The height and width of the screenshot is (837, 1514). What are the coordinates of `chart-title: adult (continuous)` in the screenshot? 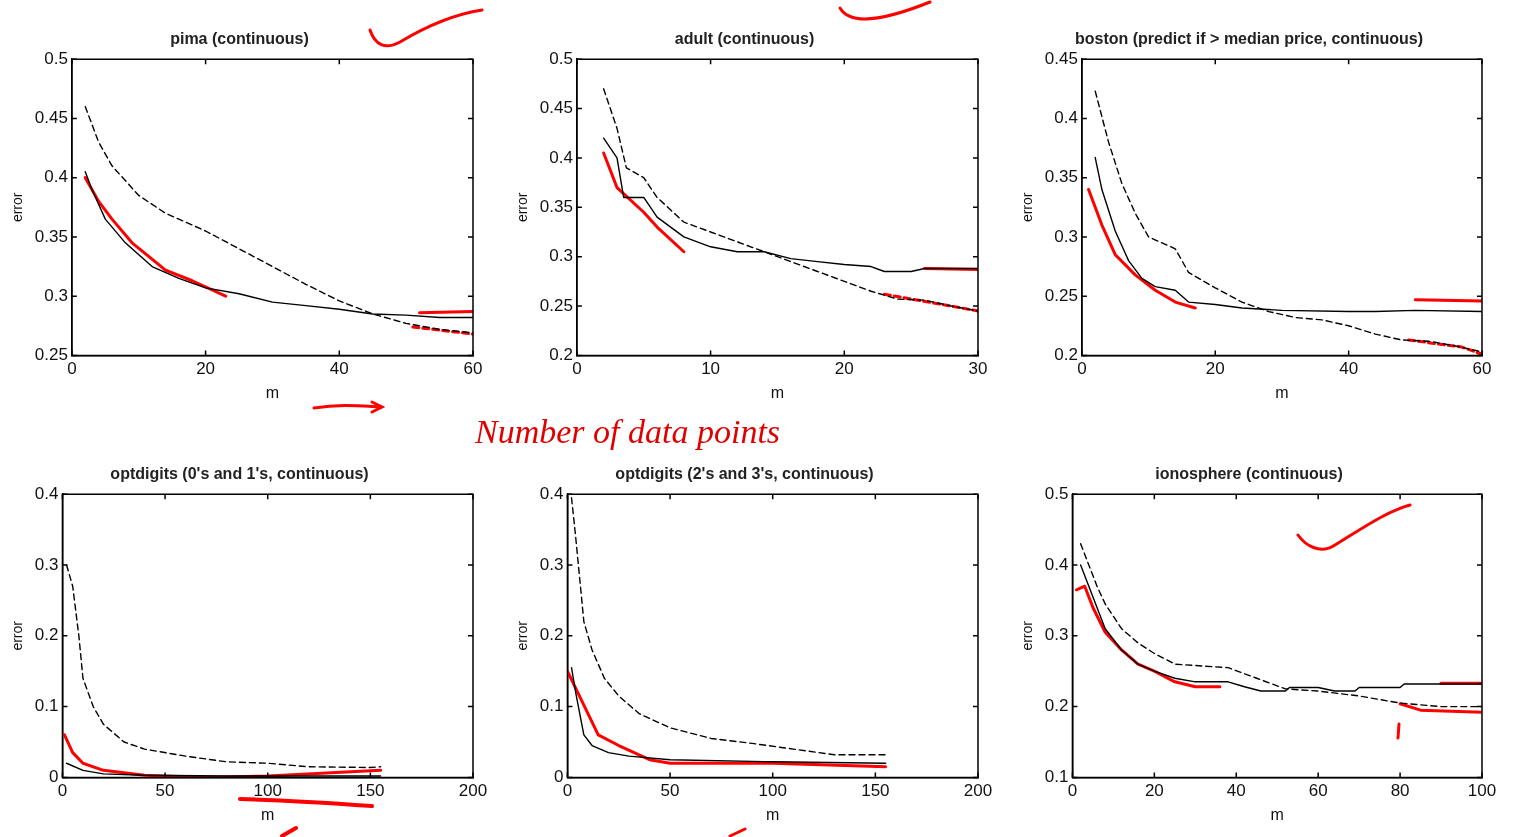 It's located at (744, 39).